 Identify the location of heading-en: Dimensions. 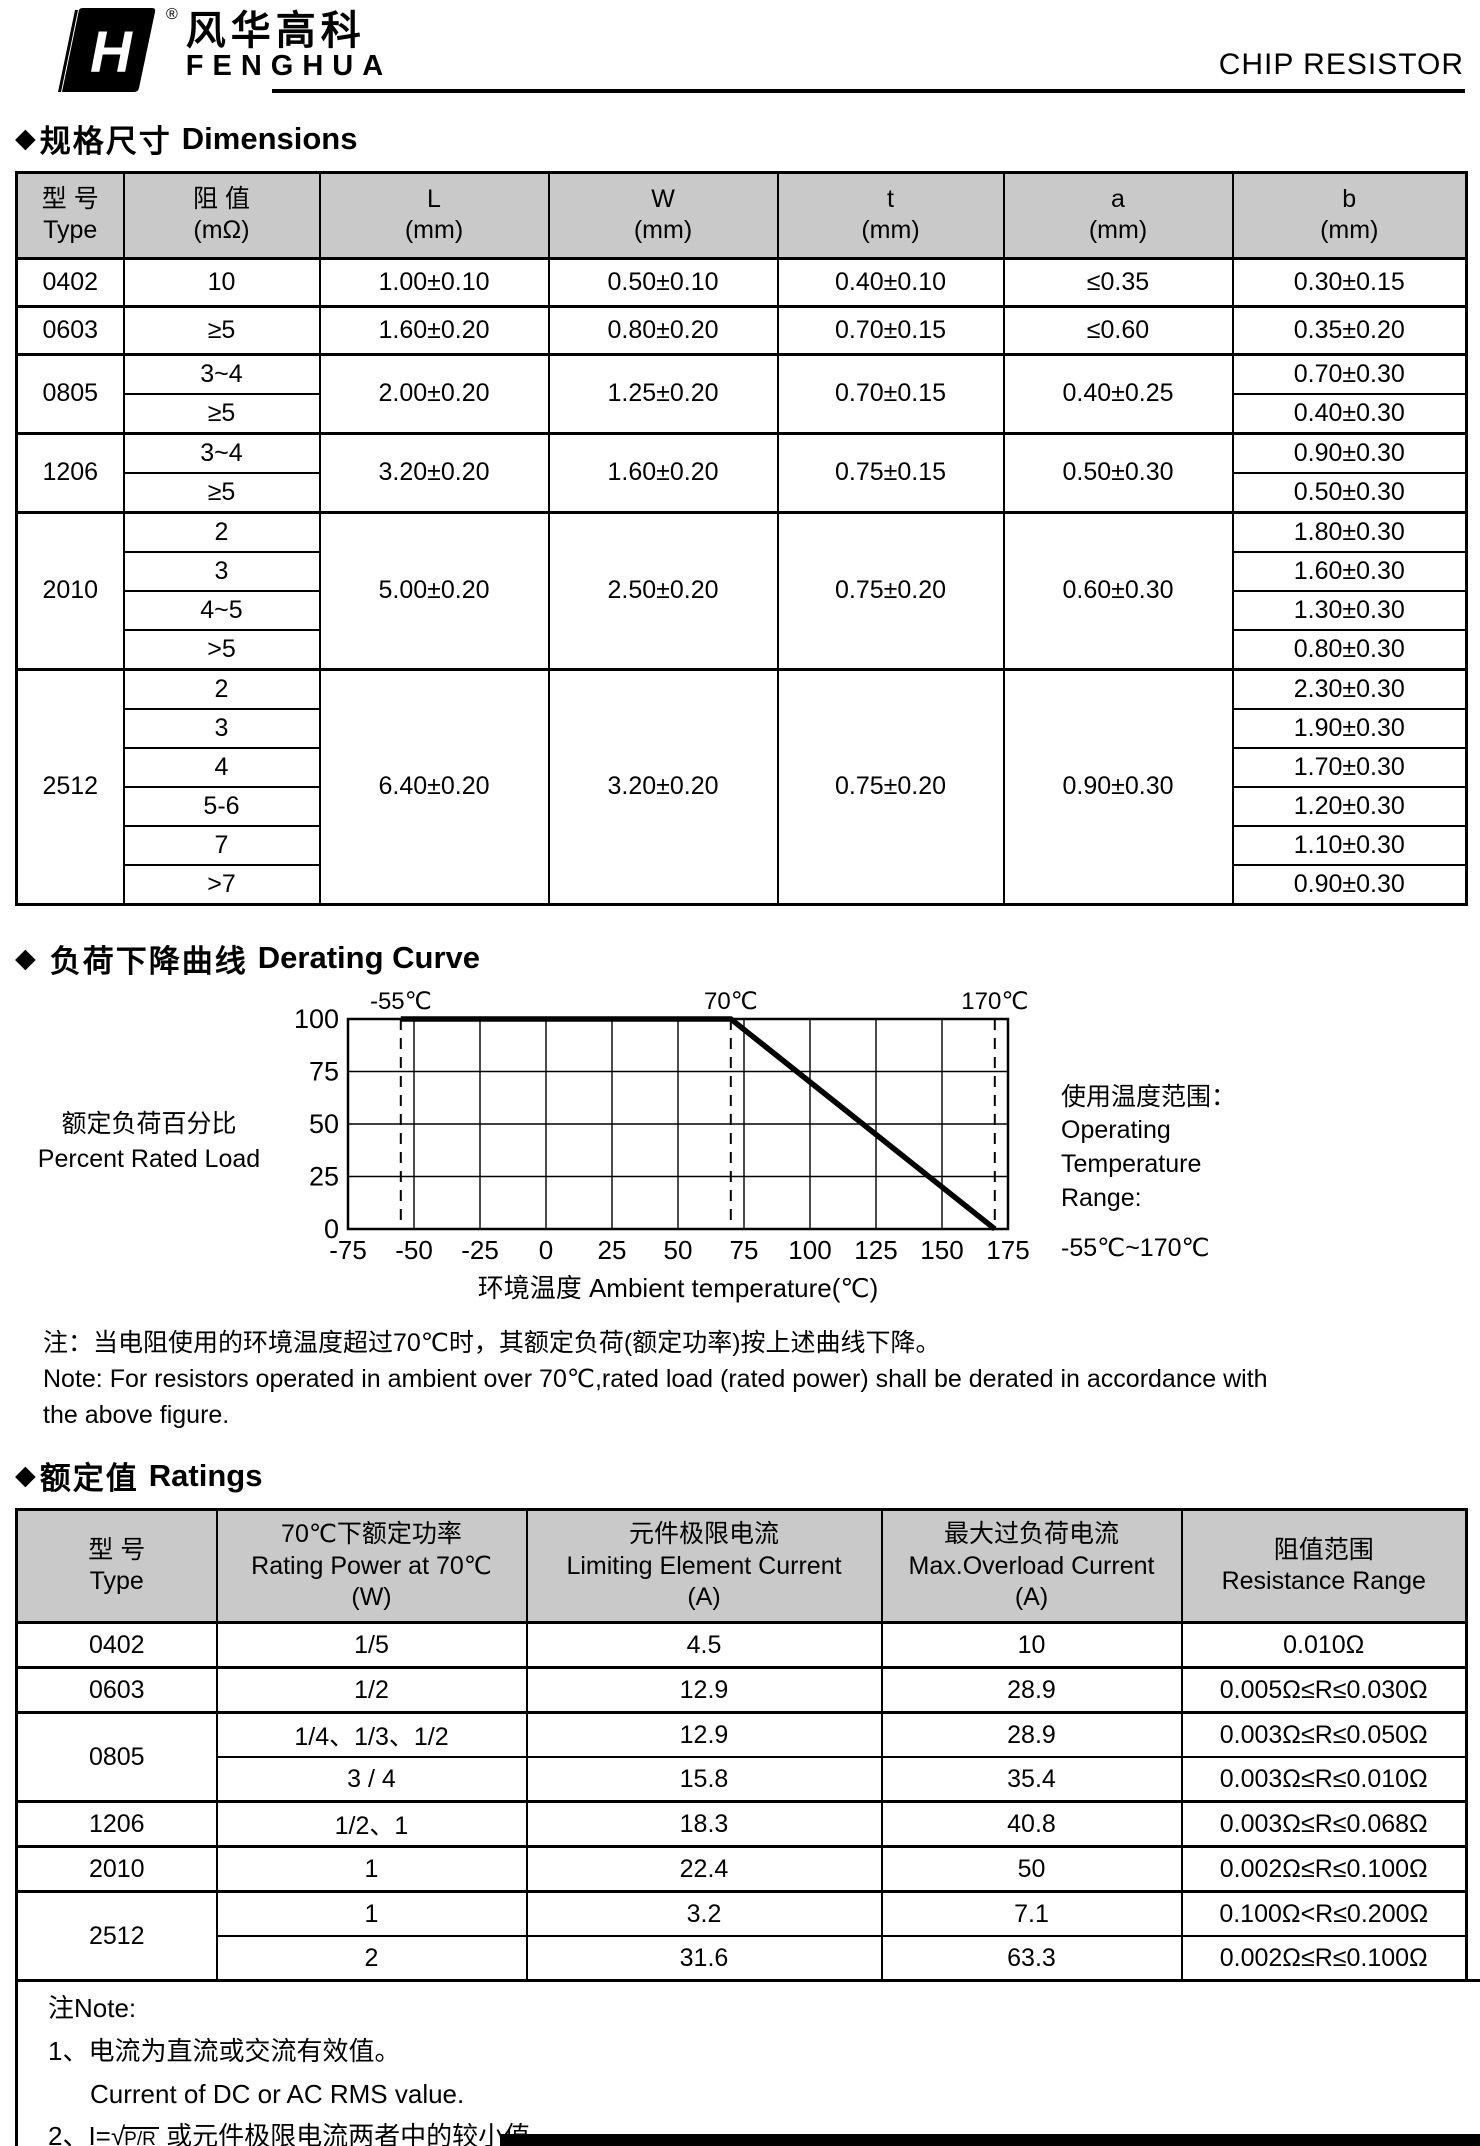
(269, 138).